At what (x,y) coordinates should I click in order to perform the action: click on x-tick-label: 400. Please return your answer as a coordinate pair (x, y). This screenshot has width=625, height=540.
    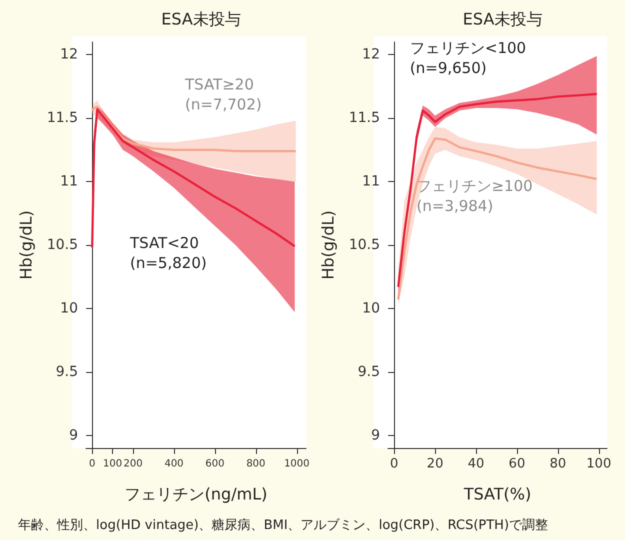
    Looking at the image, I should click on (174, 464).